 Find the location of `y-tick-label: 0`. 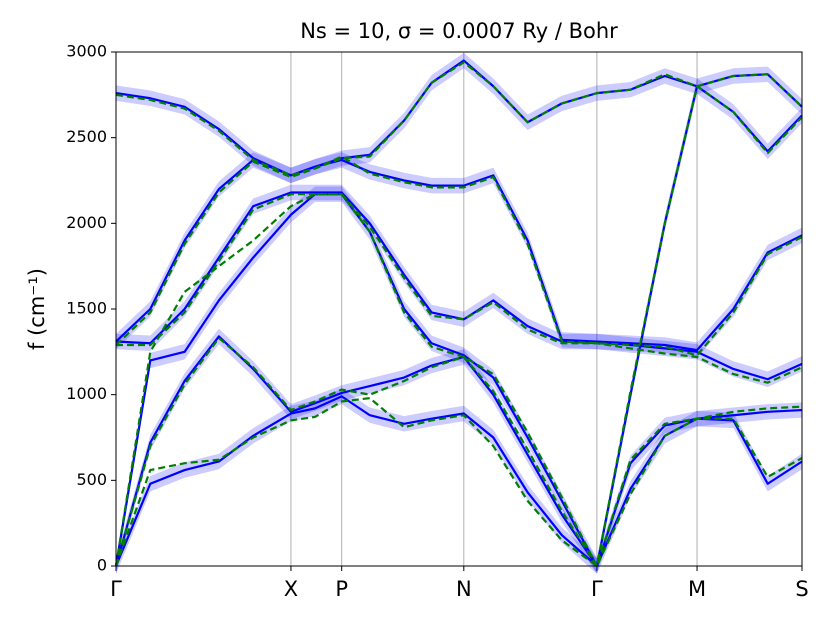

y-tick-label: 0 is located at coordinates (102, 565).